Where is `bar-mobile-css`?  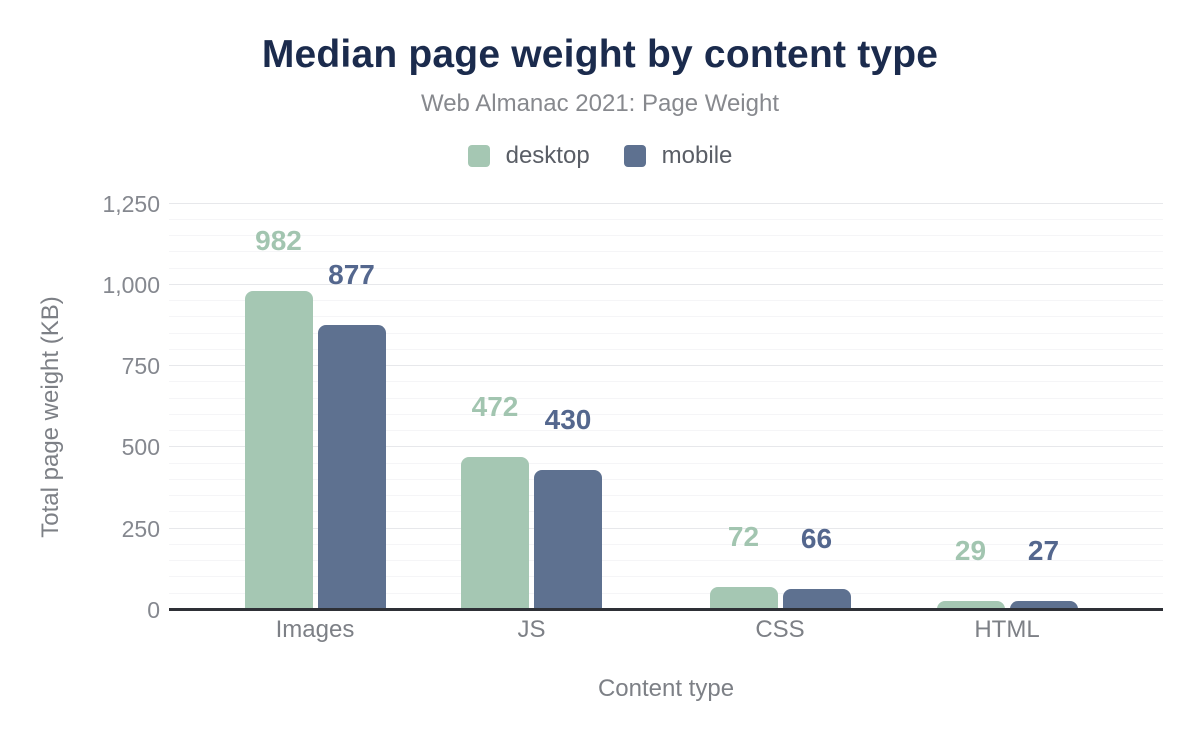
bar-mobile-css is located at coordinates (816, 599).